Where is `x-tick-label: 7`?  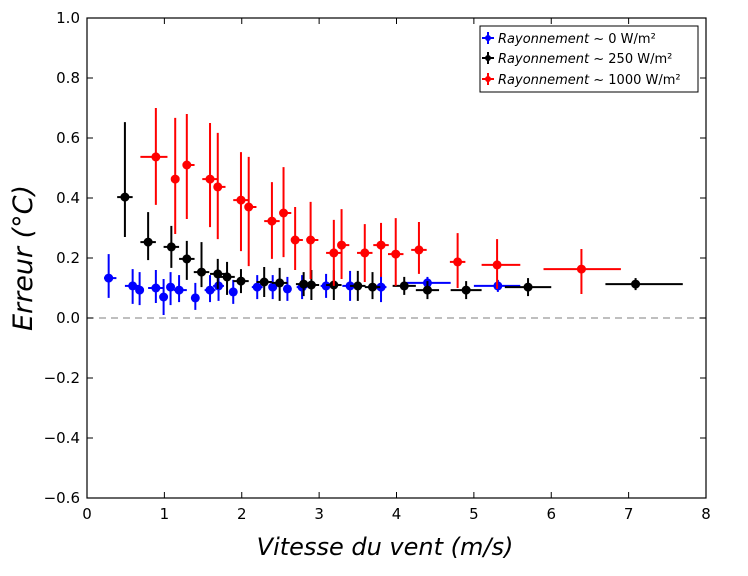
x-tick-label: 7 is located at coordinates (629, 514).